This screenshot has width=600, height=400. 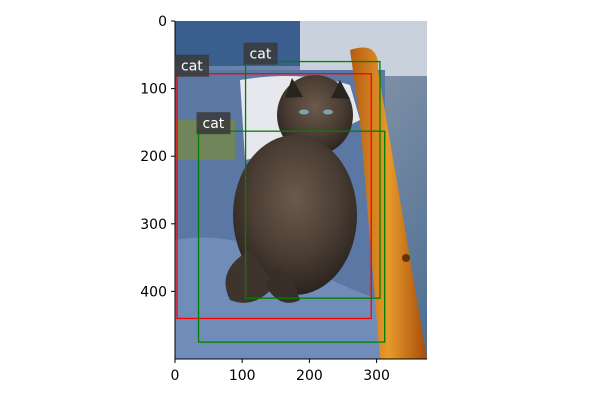 What do you see at coordinates (153, 292) in the screenshot?
I see `y-tick-label: 400` at bounding box center [153, 292].